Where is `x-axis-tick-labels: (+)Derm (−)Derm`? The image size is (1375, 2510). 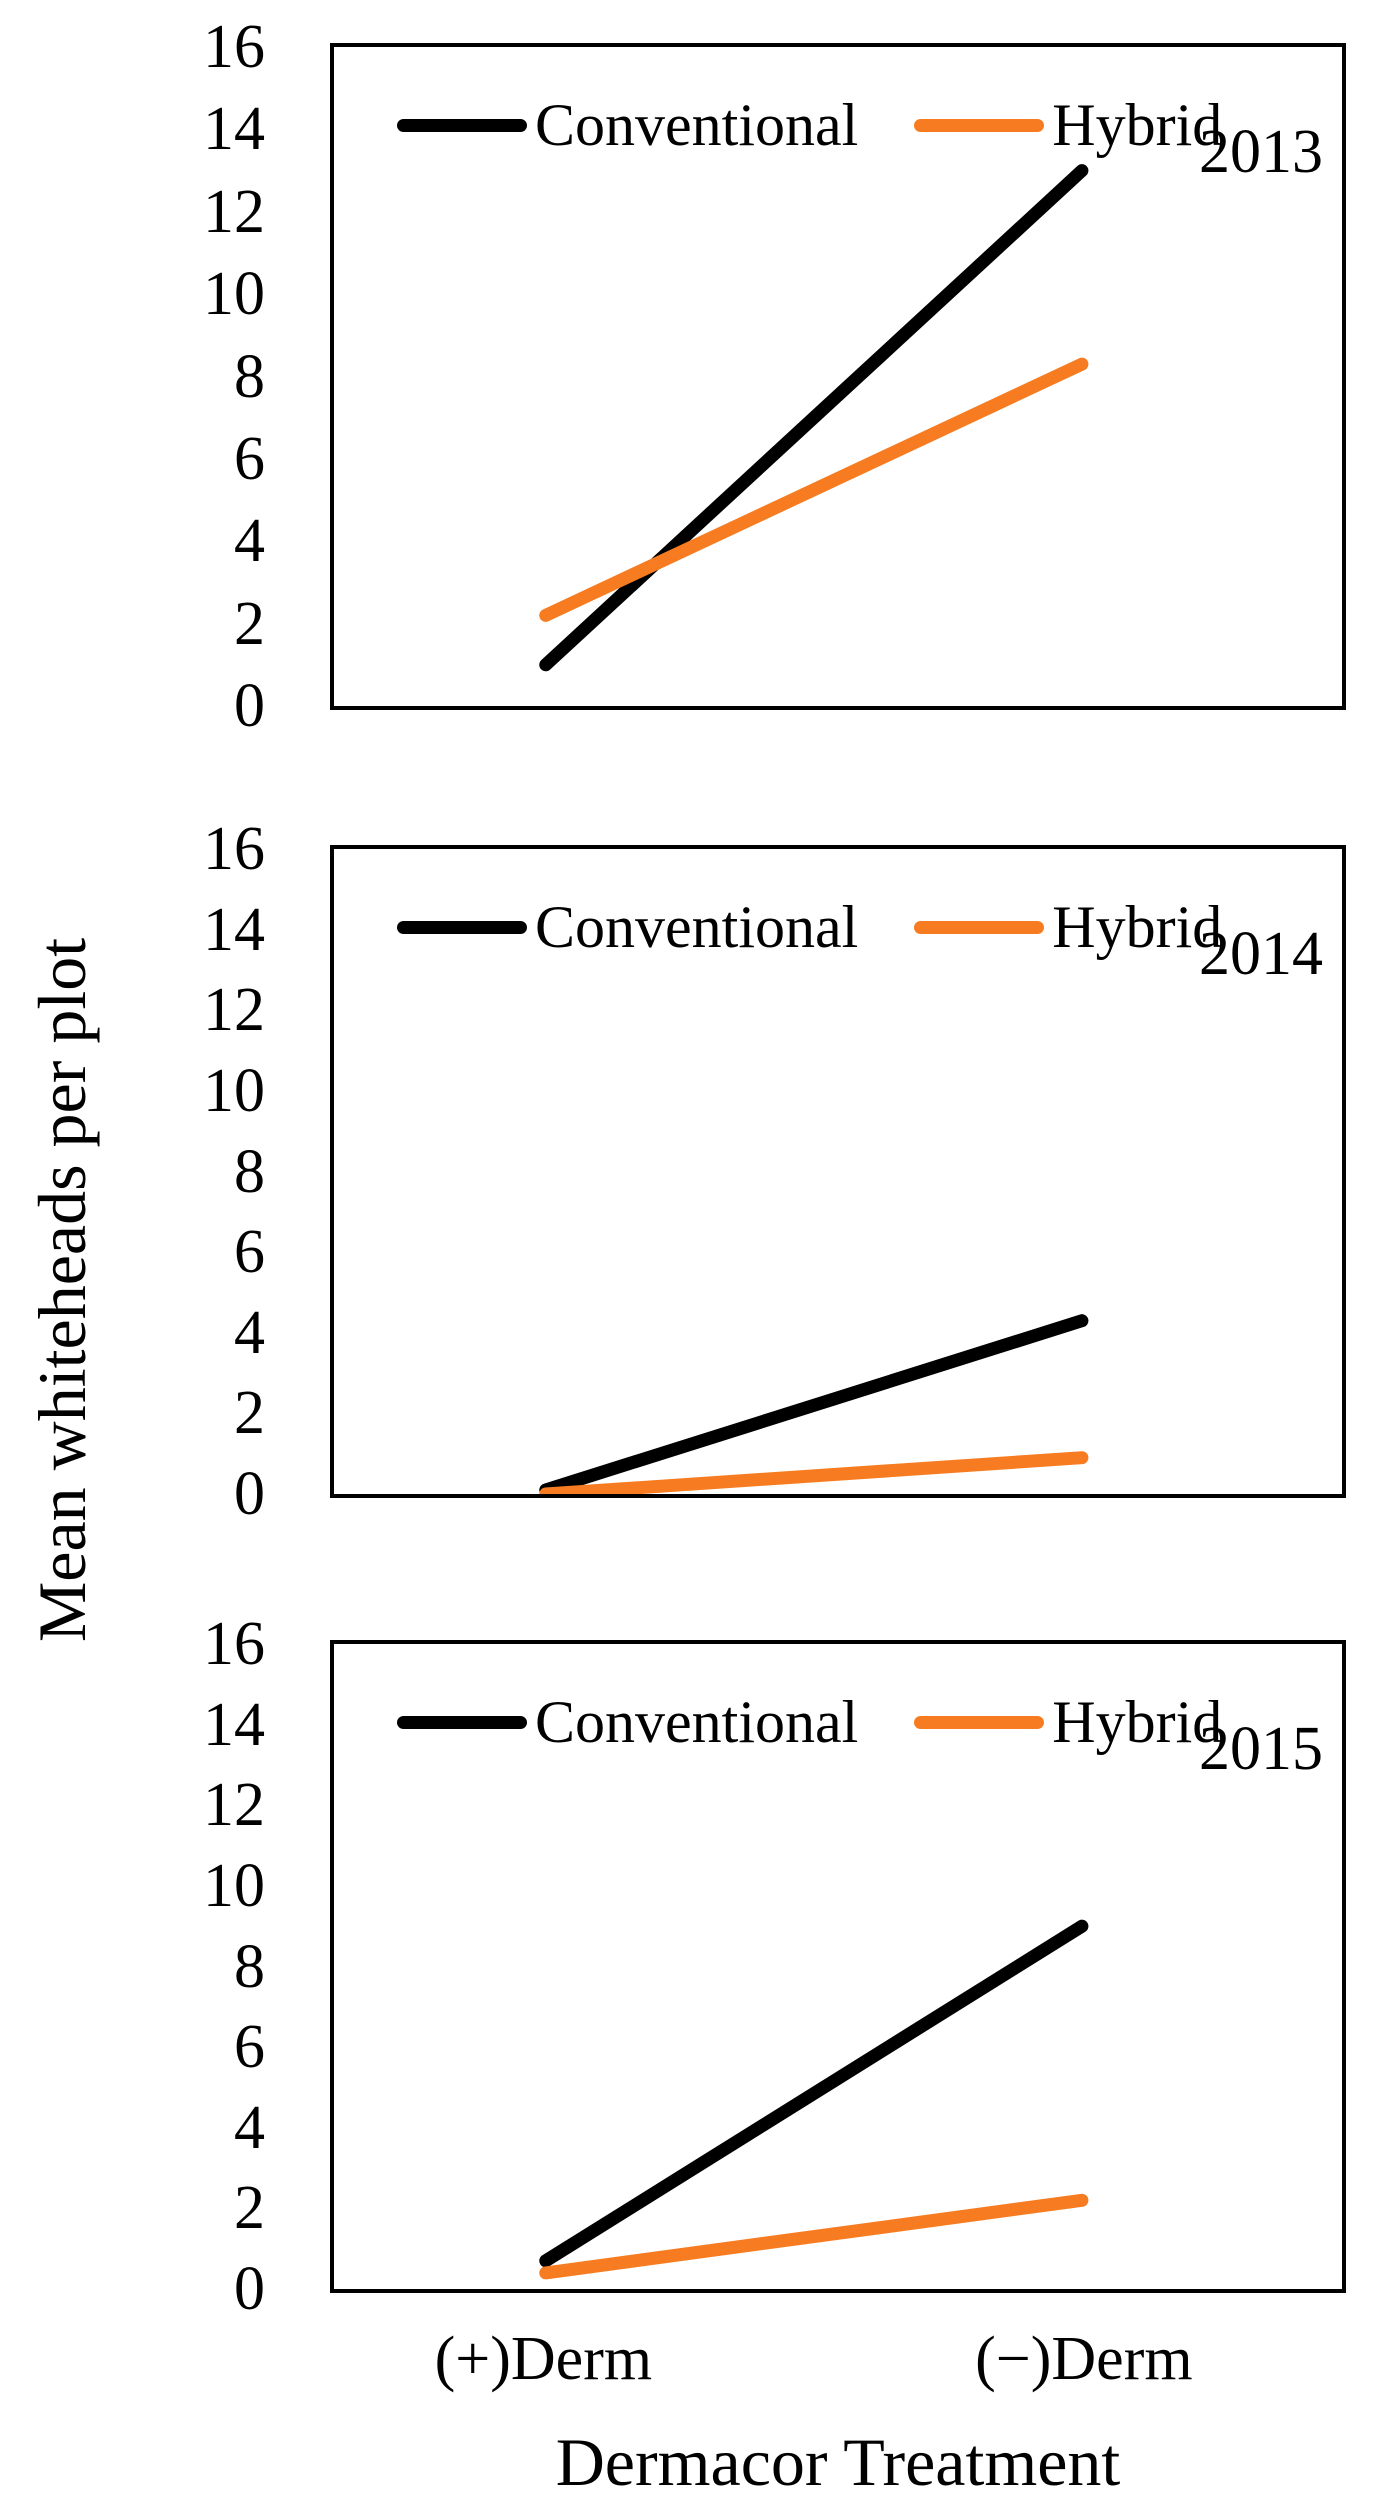 x-axis-tick-labels: (+)Derm (−)Derm is located at coordinates (838, 2368).